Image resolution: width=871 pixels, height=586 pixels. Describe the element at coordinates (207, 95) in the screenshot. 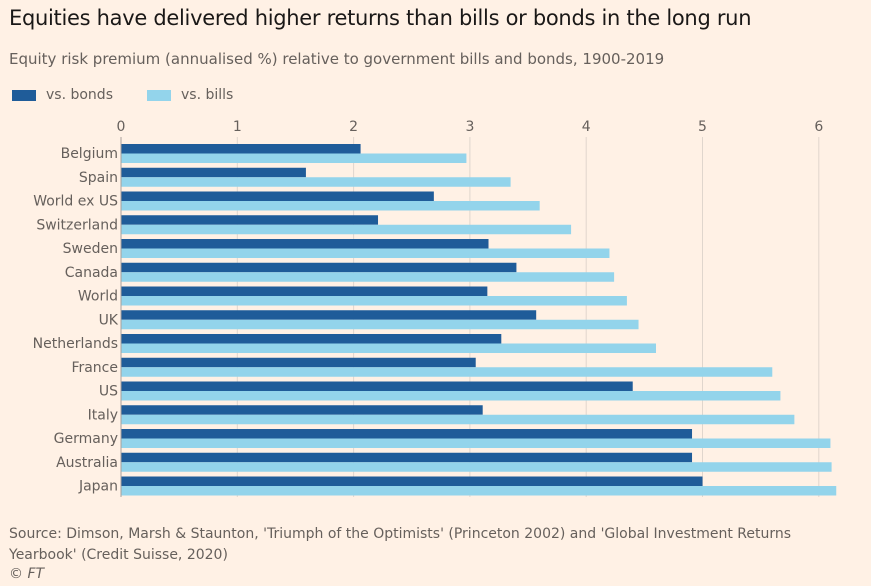

I see `legend-label-bills: vs. bills` at that location.